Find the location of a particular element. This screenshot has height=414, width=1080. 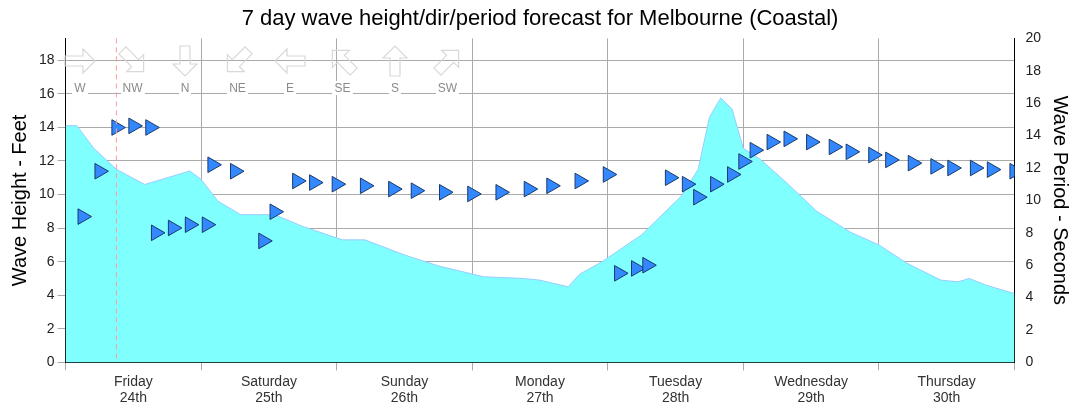

annotation: E is located at coordinates (289, 88).